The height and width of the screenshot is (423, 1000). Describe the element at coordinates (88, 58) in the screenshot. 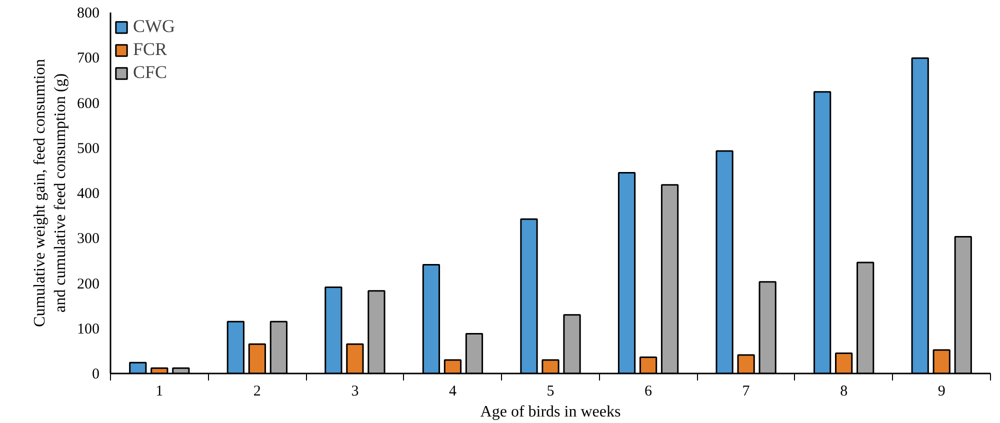

I see `y-tick-label: 700` at that location.